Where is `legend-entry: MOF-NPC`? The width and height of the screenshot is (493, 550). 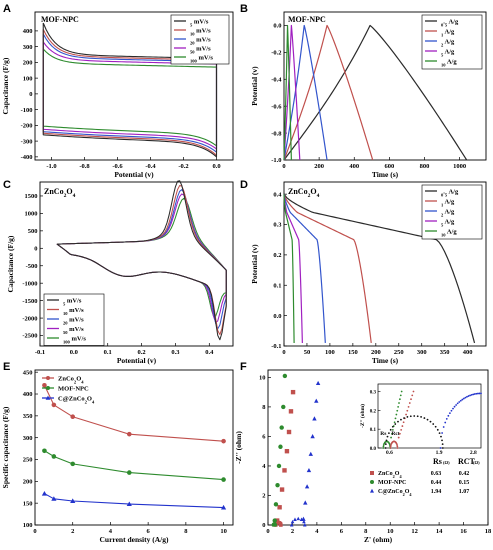 legend-entry: MOF-NPC is located at coordinates (73, 388).